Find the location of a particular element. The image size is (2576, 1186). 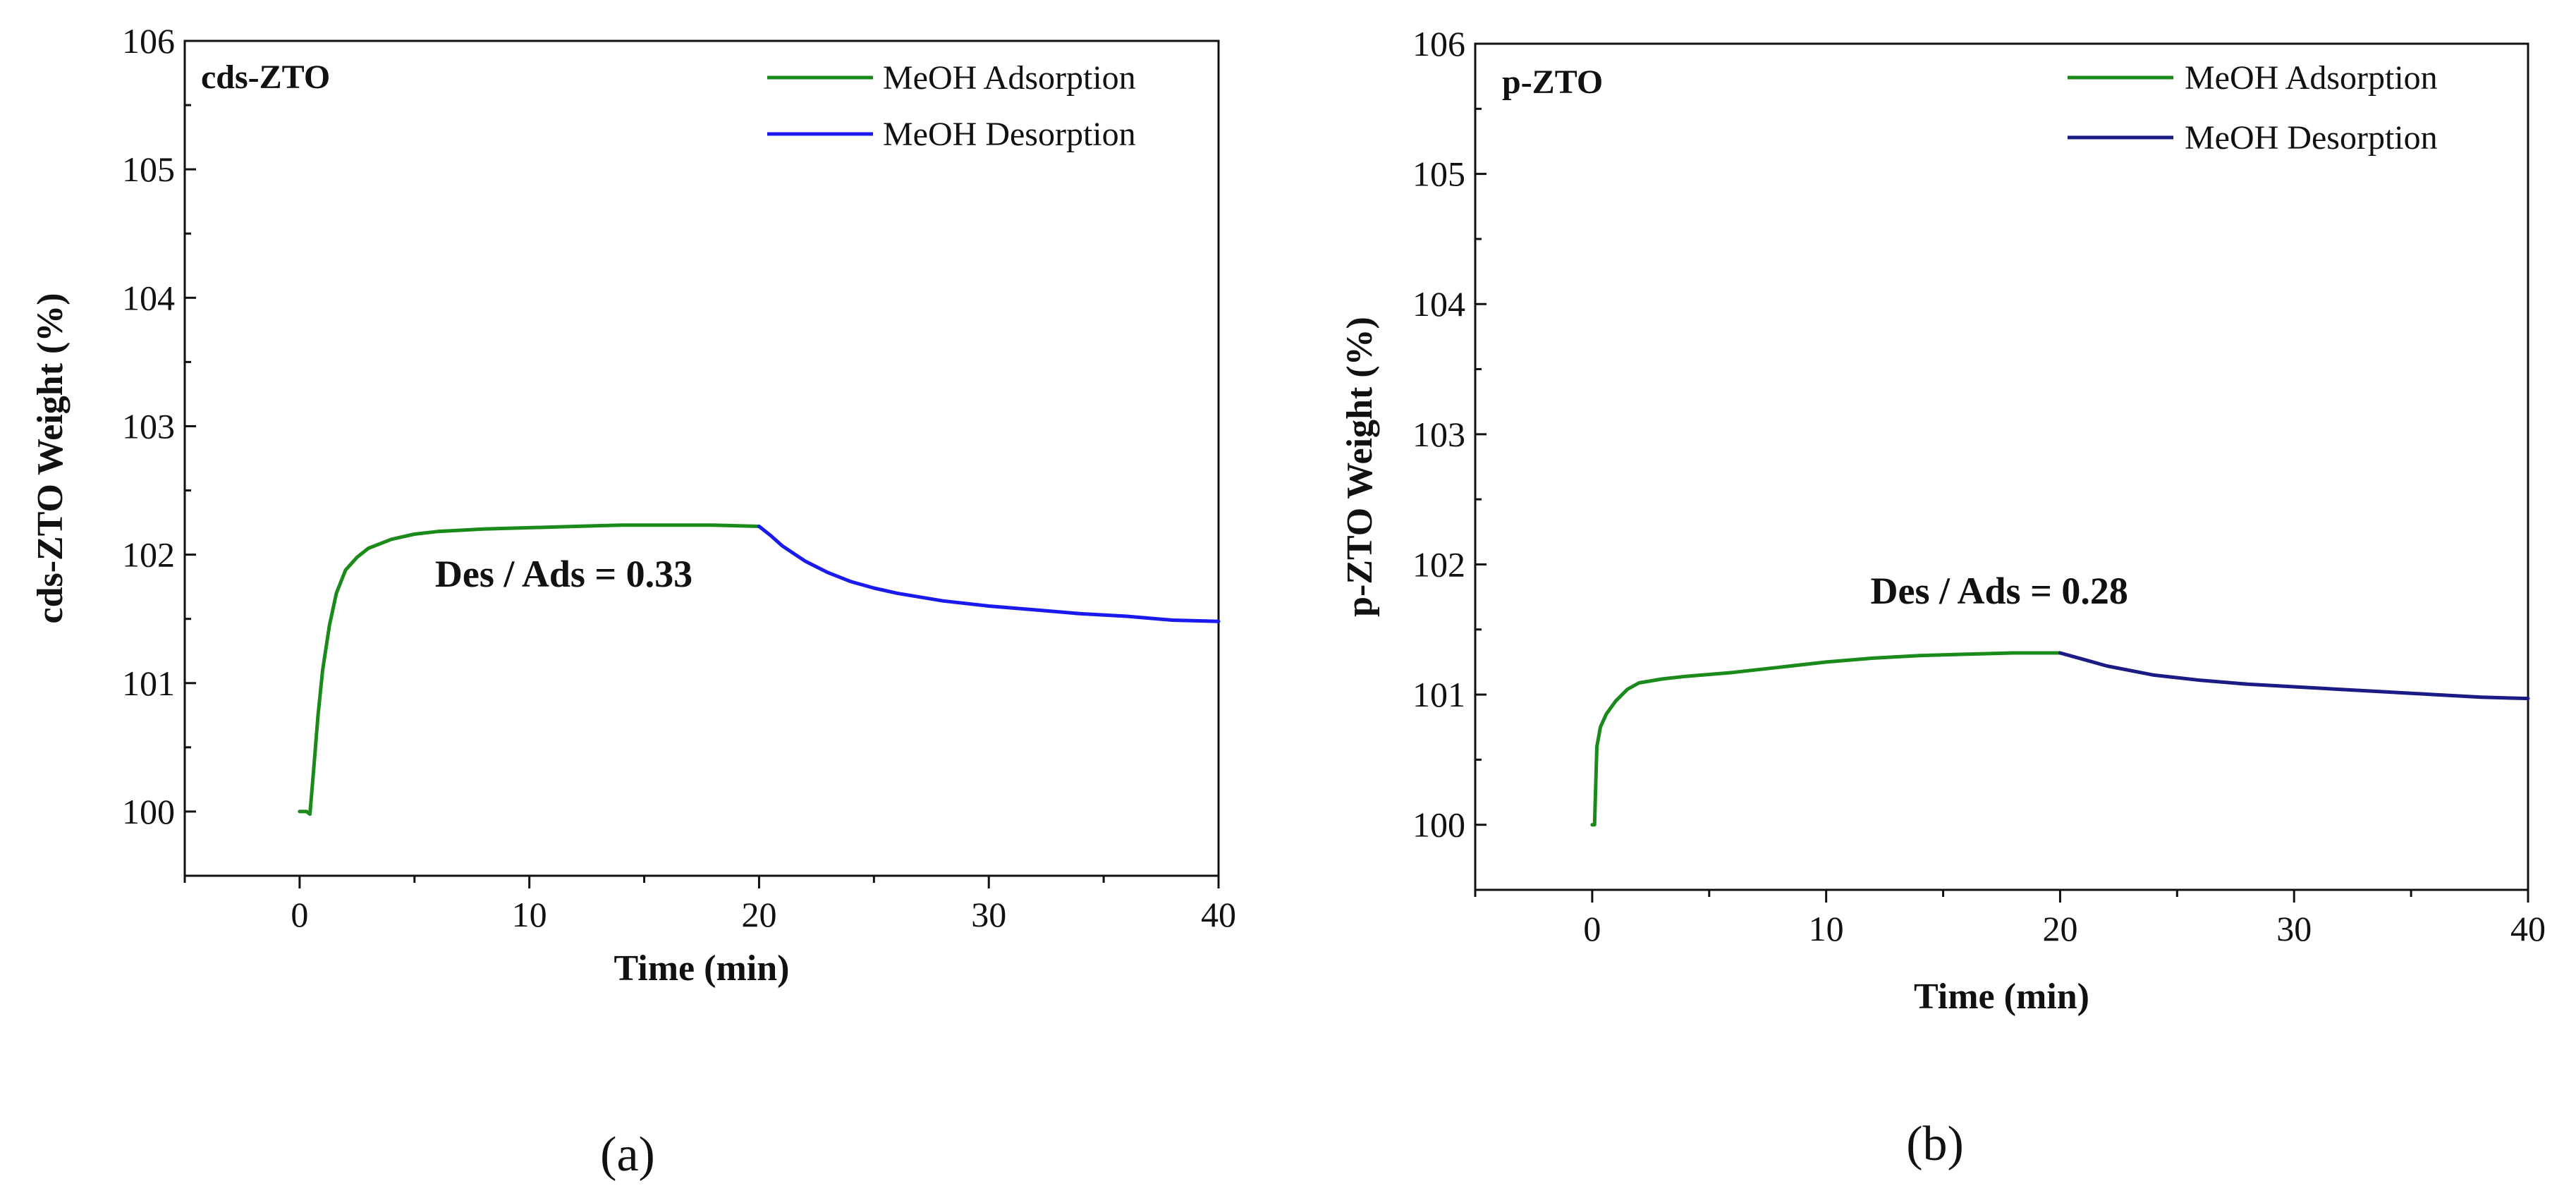

y-axis-title: cds-ZTO Weight (%) is located at coordinates (50, 458).